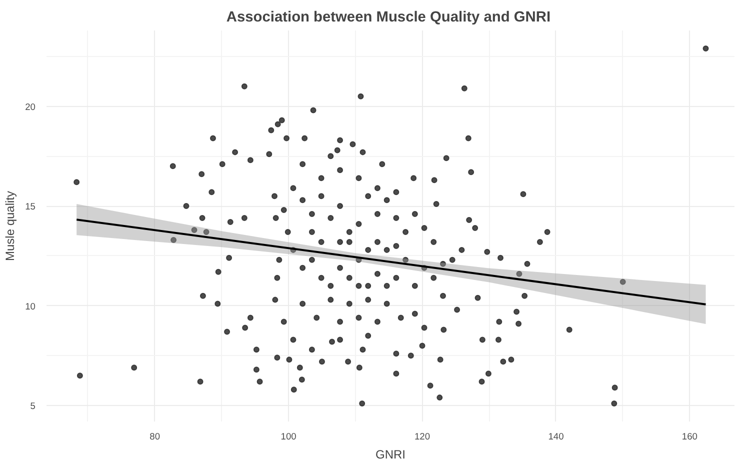 This screenshot has height=464, width=742. What do you see at coordinates (33, 406) in the screenshot?
I see `y-tick-label: 5` at bounding box center [33, 406].